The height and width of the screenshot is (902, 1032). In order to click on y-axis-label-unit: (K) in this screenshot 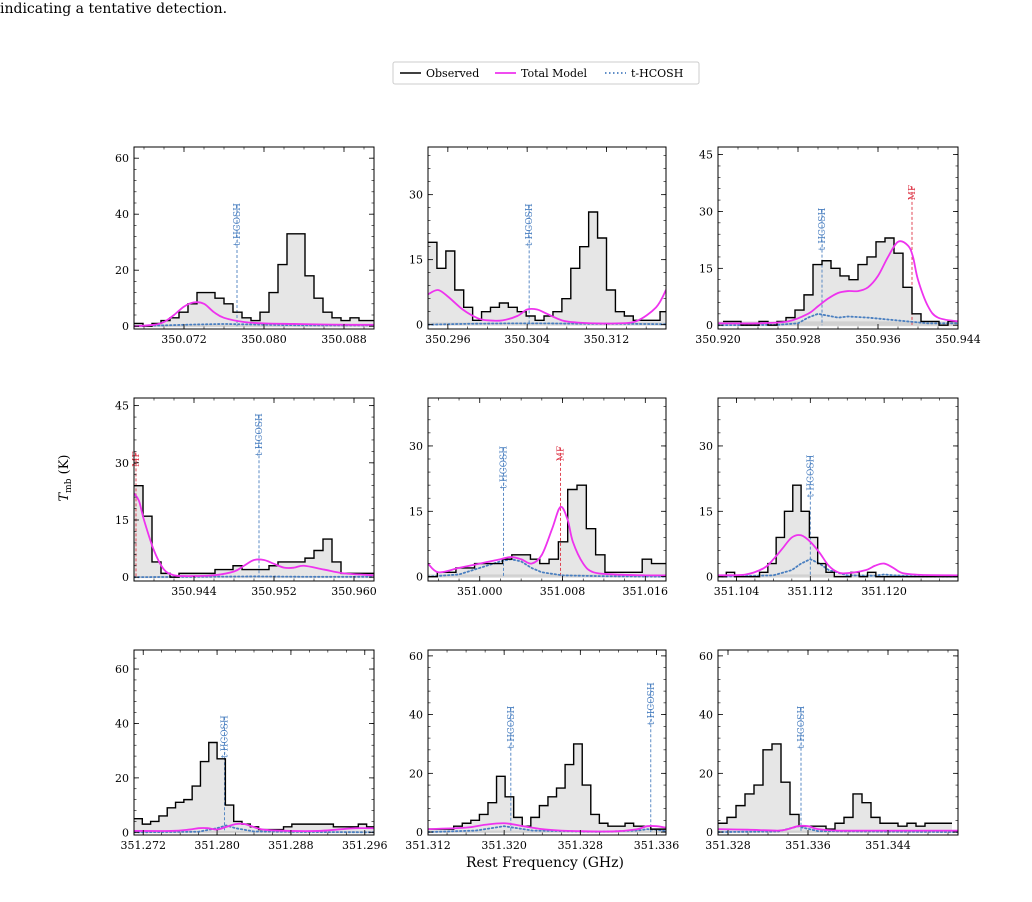, I will do `click(64, 467)`.